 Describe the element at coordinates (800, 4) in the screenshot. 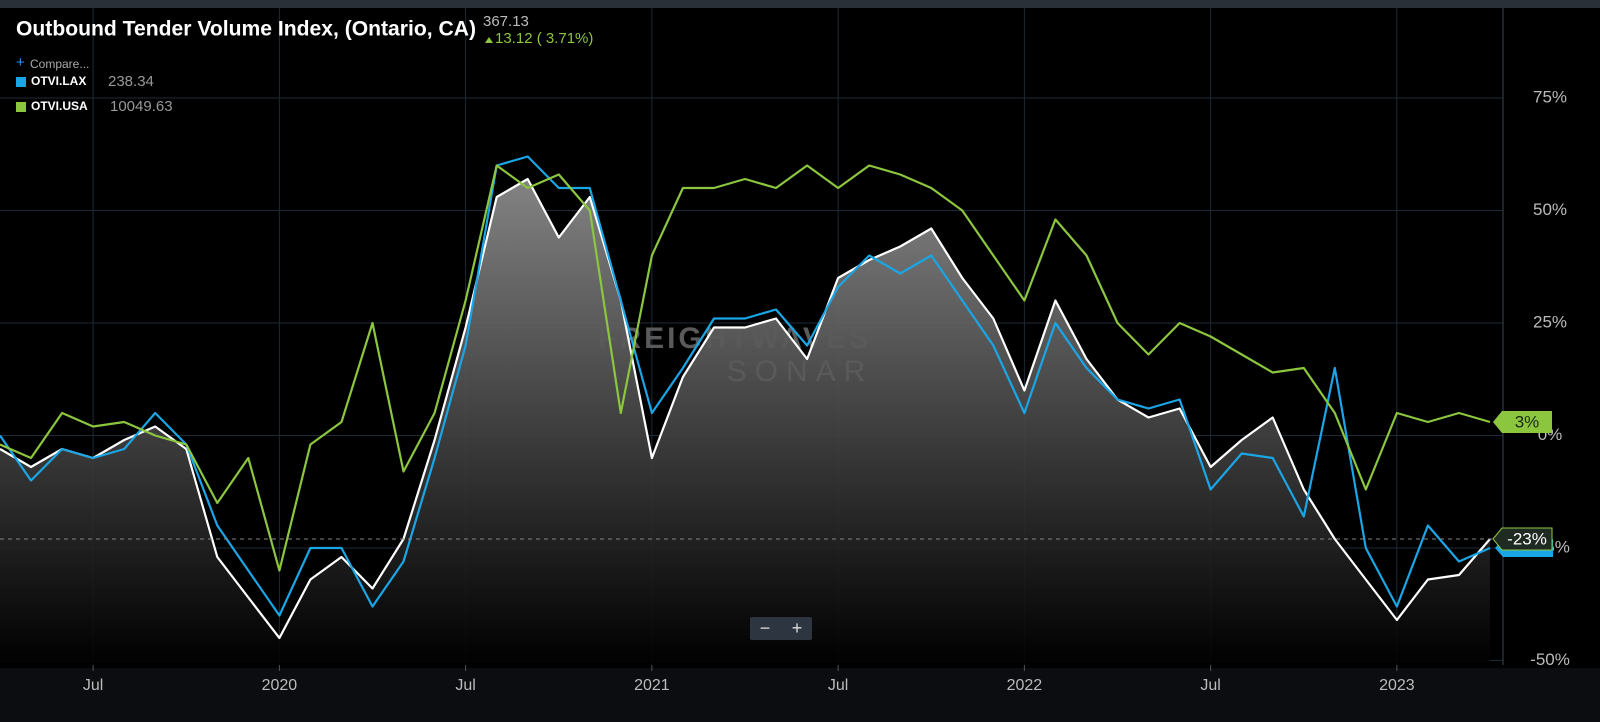

I see `top-bar` at that location.